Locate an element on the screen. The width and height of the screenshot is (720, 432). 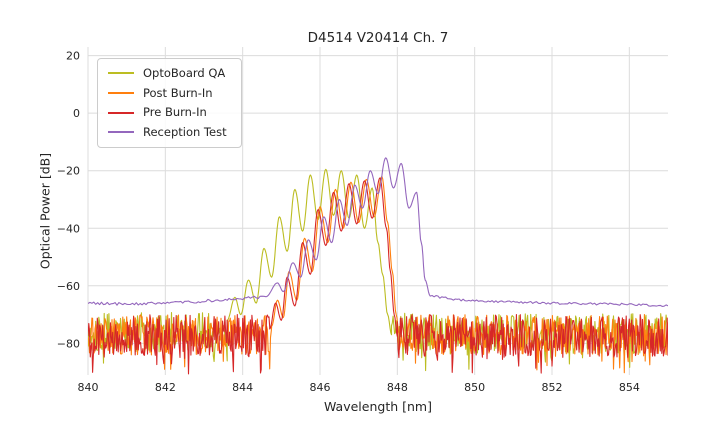
legend-swatch-pre-burn-in is located at coordinates (121, 112).